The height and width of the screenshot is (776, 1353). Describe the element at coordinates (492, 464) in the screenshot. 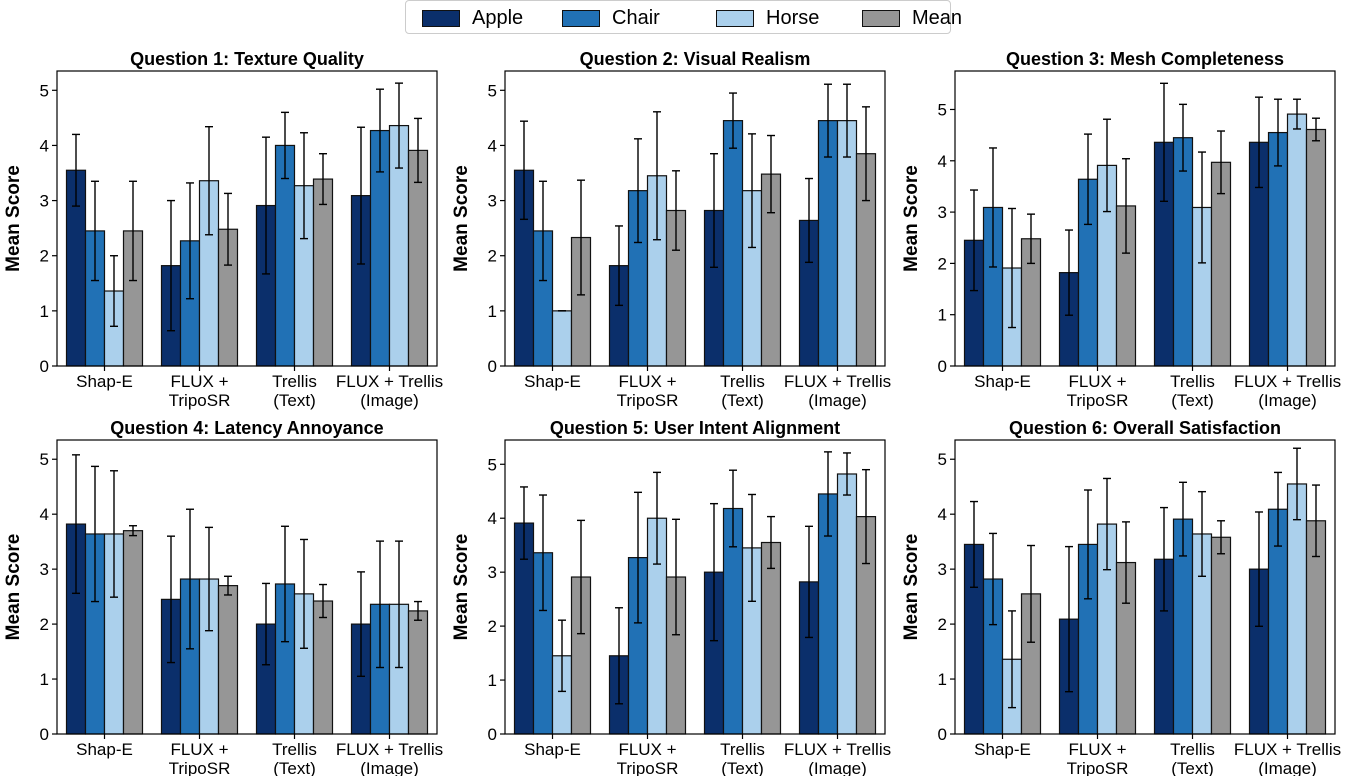

I see `y-tick-label: 5` at that location.